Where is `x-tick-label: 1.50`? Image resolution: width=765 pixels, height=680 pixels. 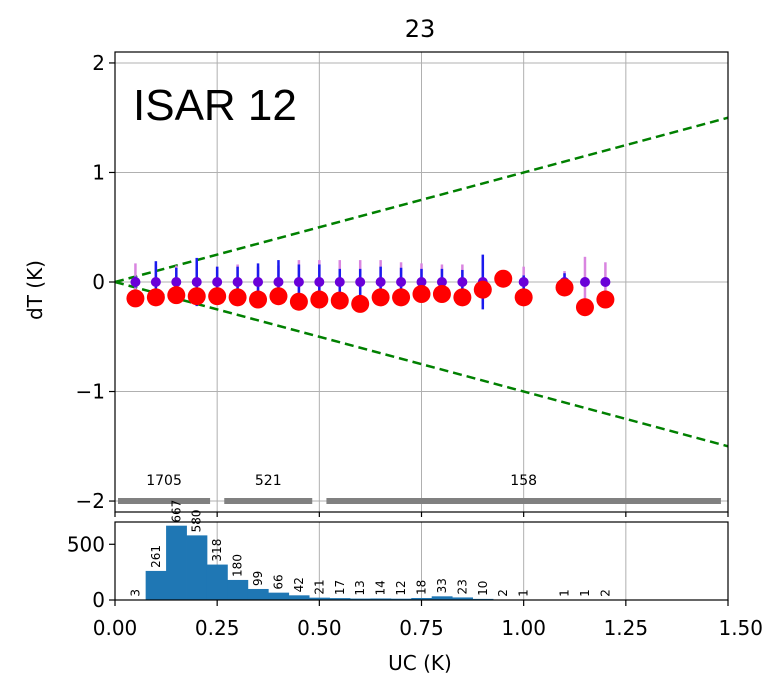 x-tick-label: 1.50 is located at coordinates (740, 628).